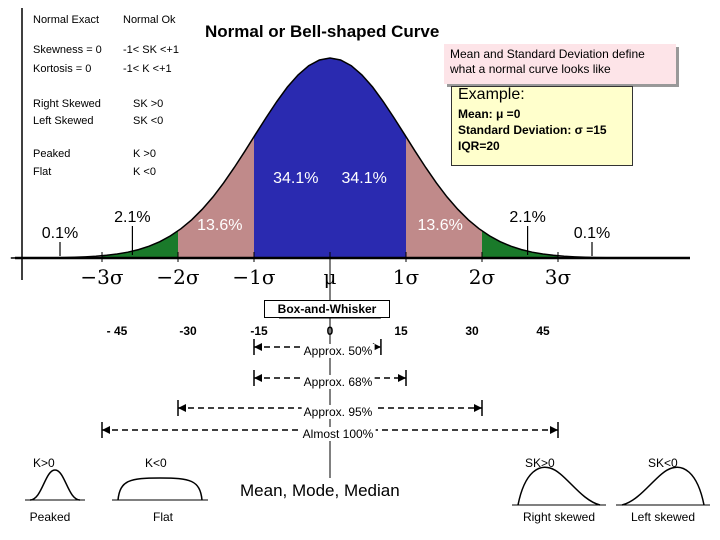 The image size is (720, 540). I want to click on example-sd: Standard Deviation: σ =15, so click(532, 130).